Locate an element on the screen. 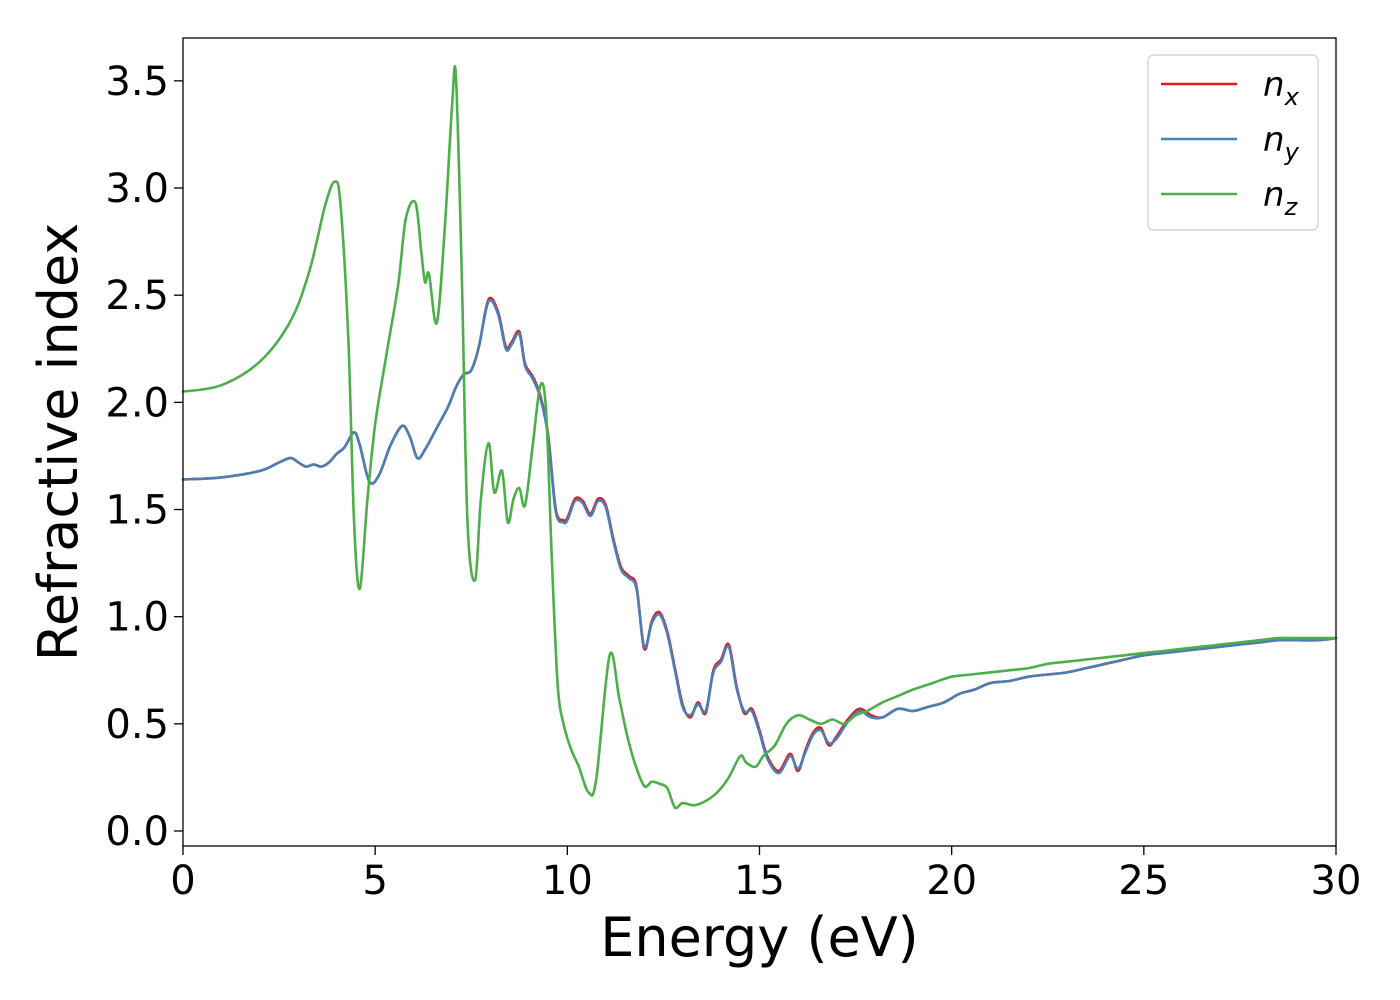  y-tick-label: 1.5 is located at coordinates (137, 511).